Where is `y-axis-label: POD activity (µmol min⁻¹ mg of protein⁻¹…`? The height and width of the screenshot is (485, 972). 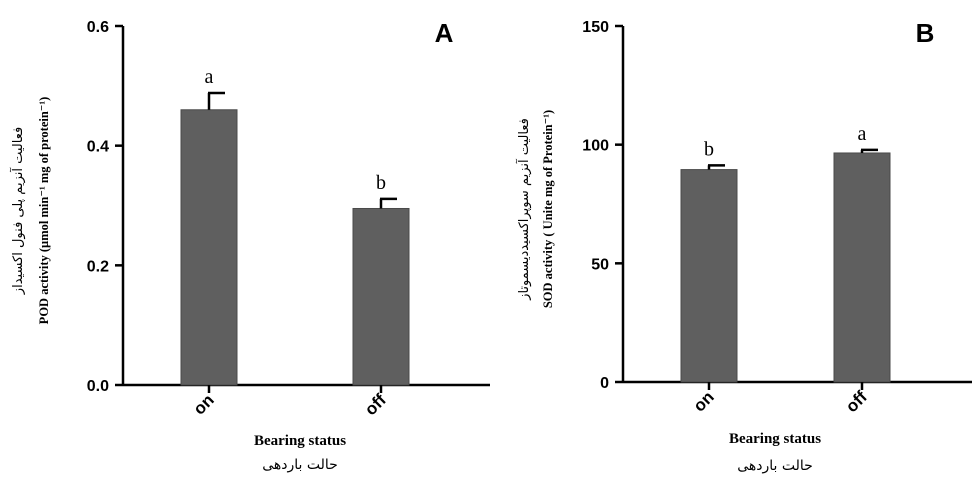 y-axis-label: POD activity (µmol min⁻¹ mg of protein⁻¹… is located at coordinates (44, 211).